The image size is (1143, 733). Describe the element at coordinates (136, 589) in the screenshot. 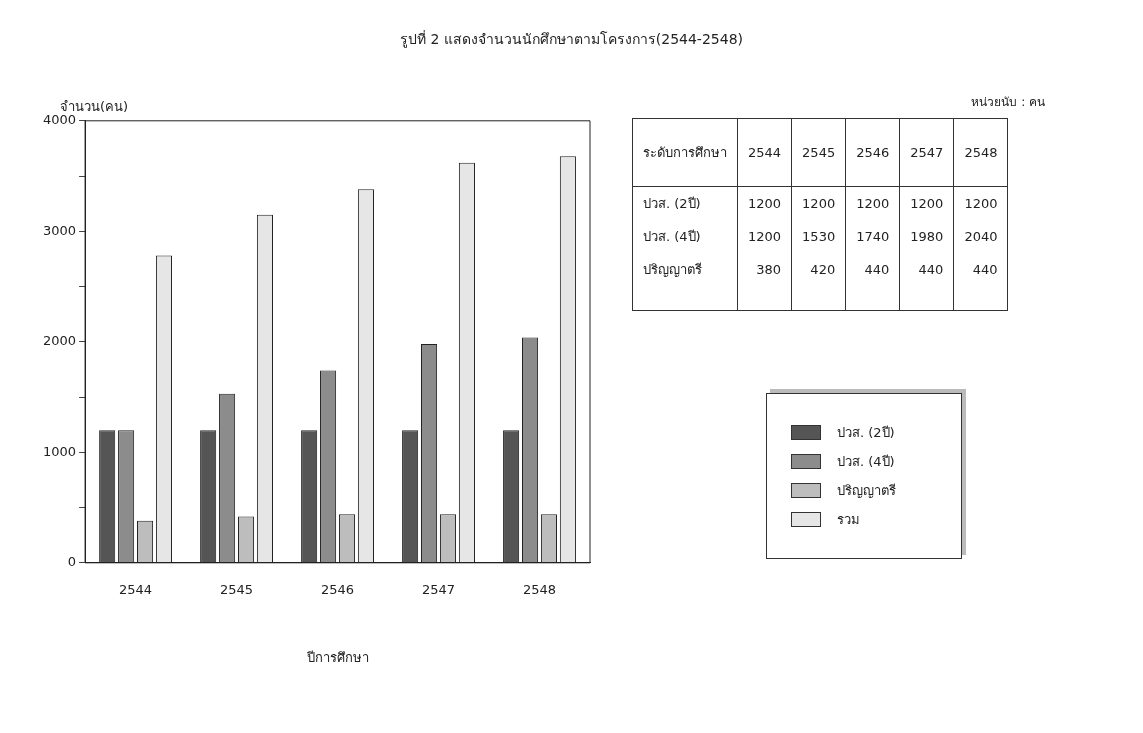

I see `x-tick-label: 2544` at that location.